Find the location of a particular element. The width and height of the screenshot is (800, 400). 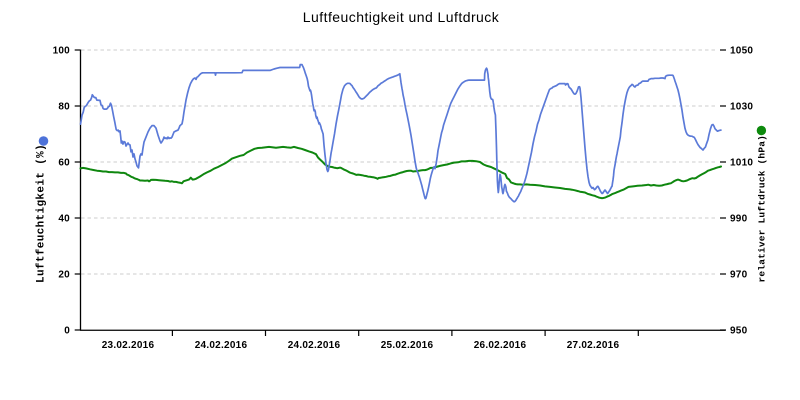

svg-text: 1050 is located at coordinates (741, 51).